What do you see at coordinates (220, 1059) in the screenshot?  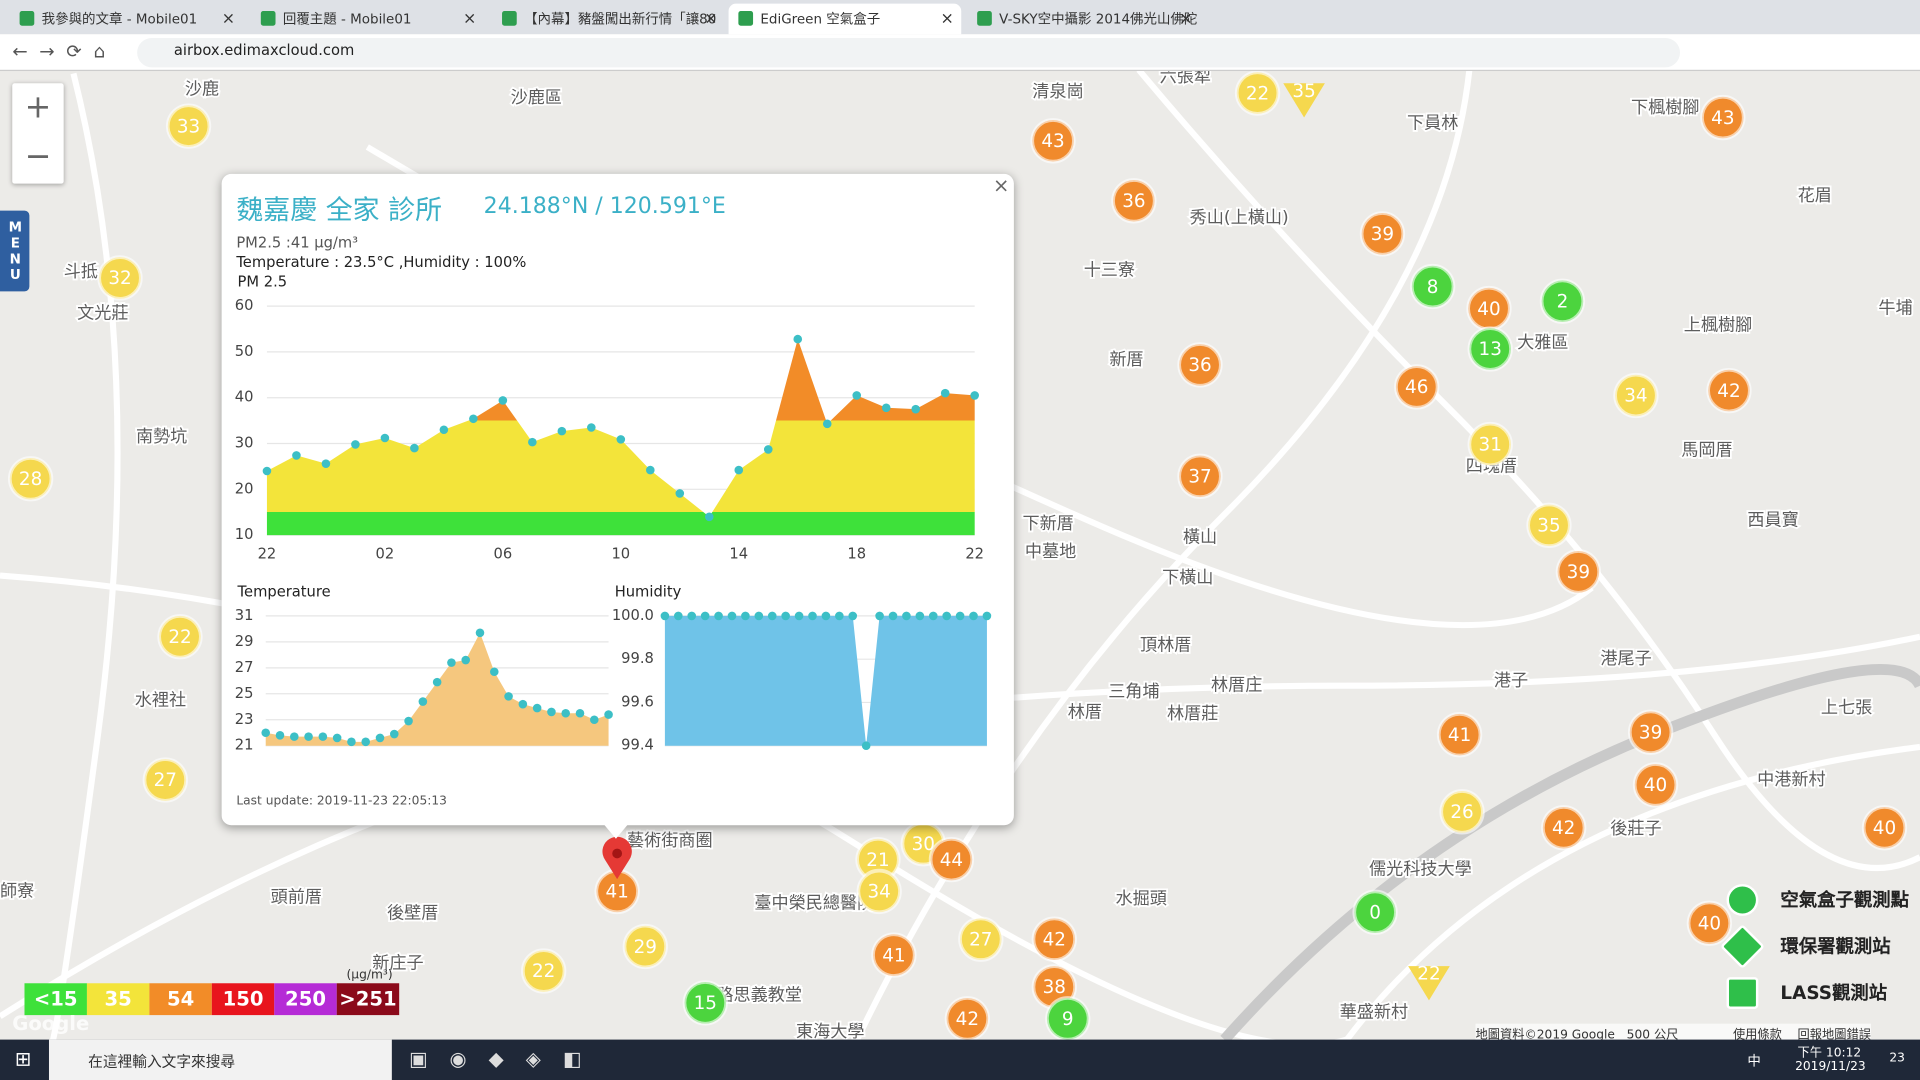 I see `search-box: 在這裡輸入文字來搜尋` at bounding box center [220, 1059].